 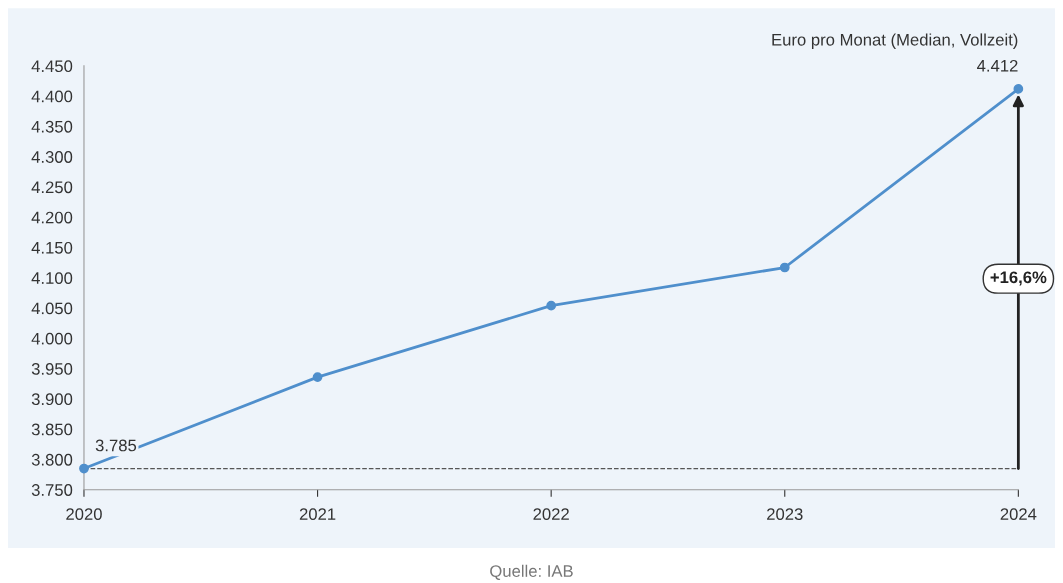 What do you see at coordinates (785, 514) in the screenshot?
I see `x-tick-label: 2023` at bounding box center [785, 514].